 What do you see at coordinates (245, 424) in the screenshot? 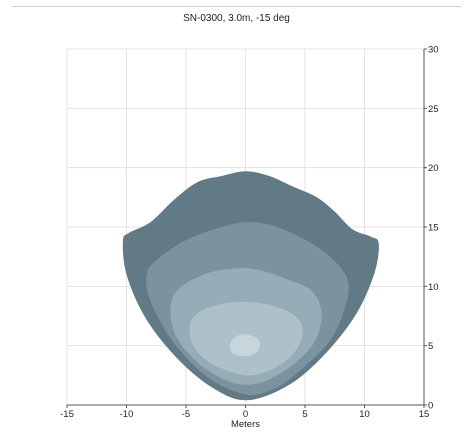
I see `x-axis-title: Meters` at bounding box center [245, 424].